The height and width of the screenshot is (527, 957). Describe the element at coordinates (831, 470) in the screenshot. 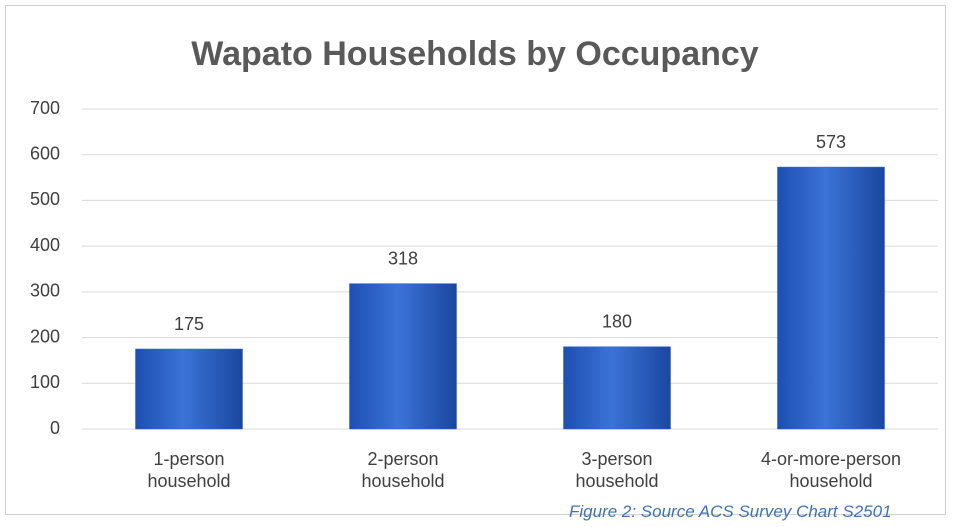

I see `x-tick-label: 4-or-more-person household` at that location.